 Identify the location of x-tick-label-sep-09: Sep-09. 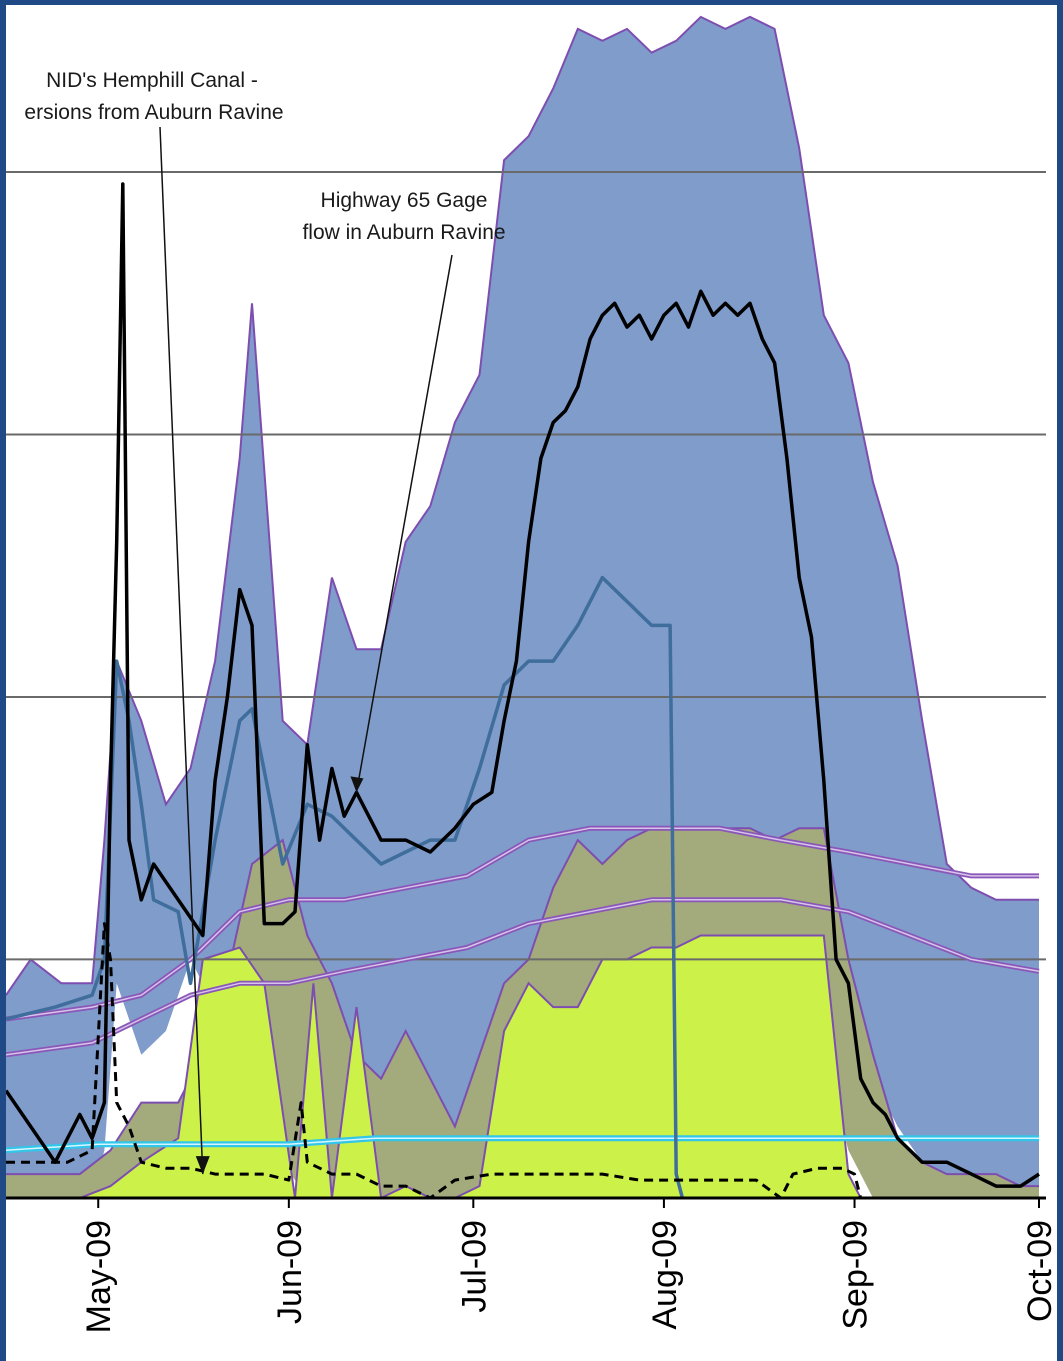
(856, 1275).